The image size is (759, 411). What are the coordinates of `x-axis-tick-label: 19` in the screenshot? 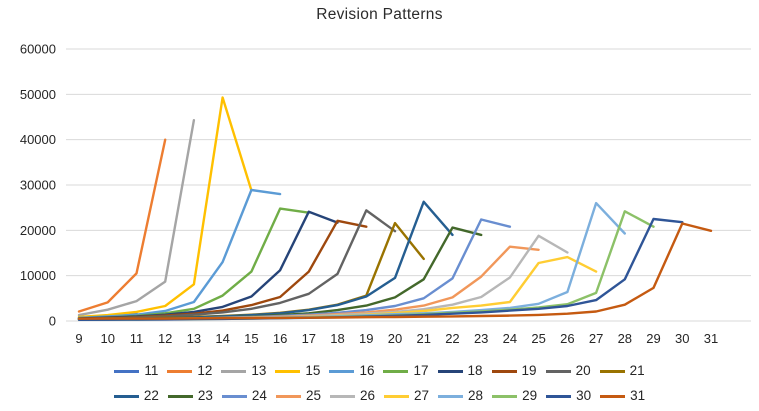 It's located at (366, 338).